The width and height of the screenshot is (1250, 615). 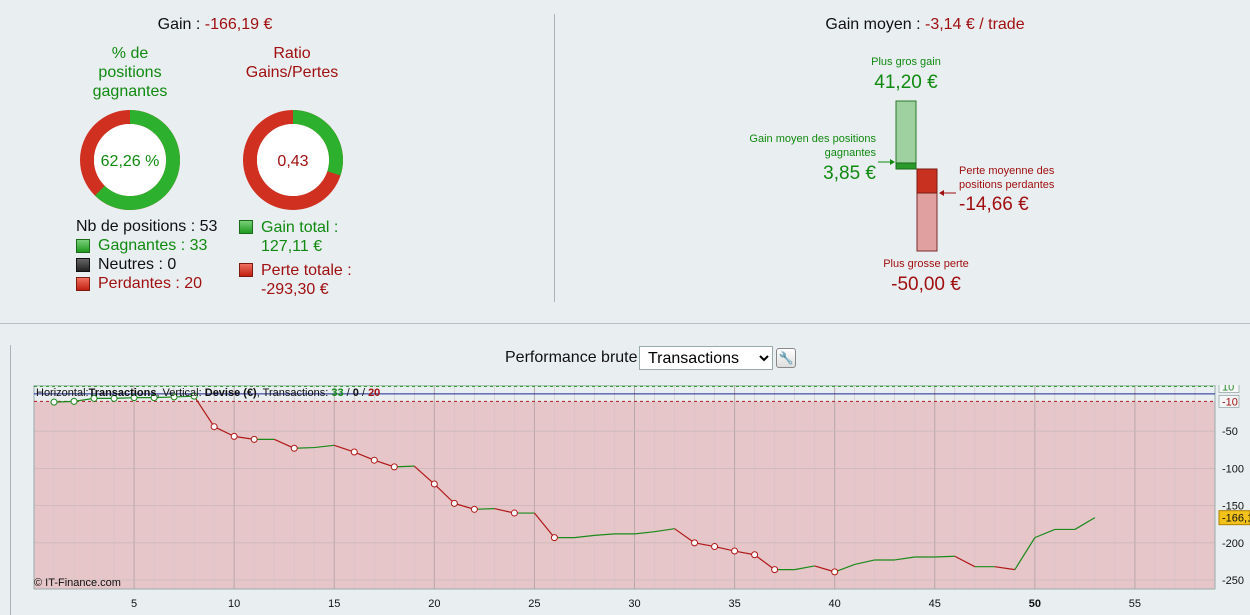 What do you see at coordinates (137, 264) in the screenshot?
I see `neutral-count: Neutres : 0` at bounding box center [137, 264].